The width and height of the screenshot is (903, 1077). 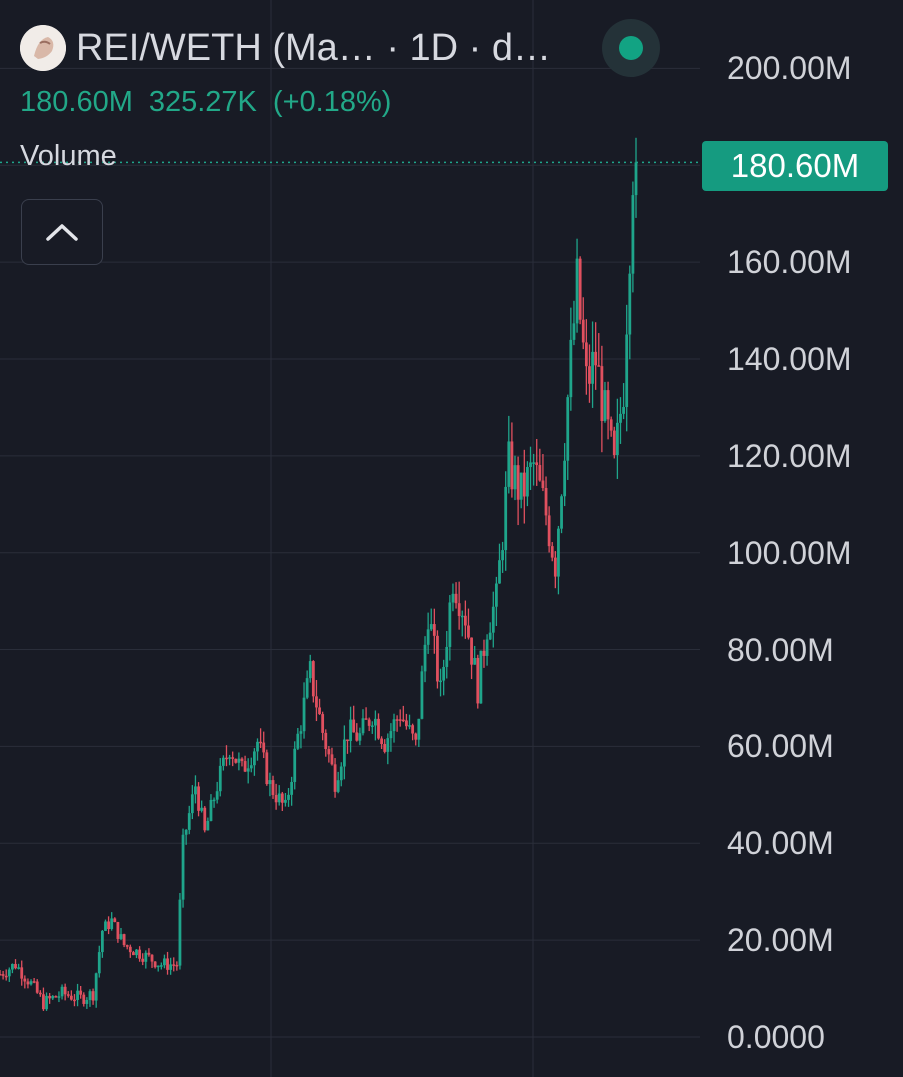 What do you see at coordinates (43, 48) in the screenshot?
I see `rei-token-logo-icon` at bounding box center [43, 48].